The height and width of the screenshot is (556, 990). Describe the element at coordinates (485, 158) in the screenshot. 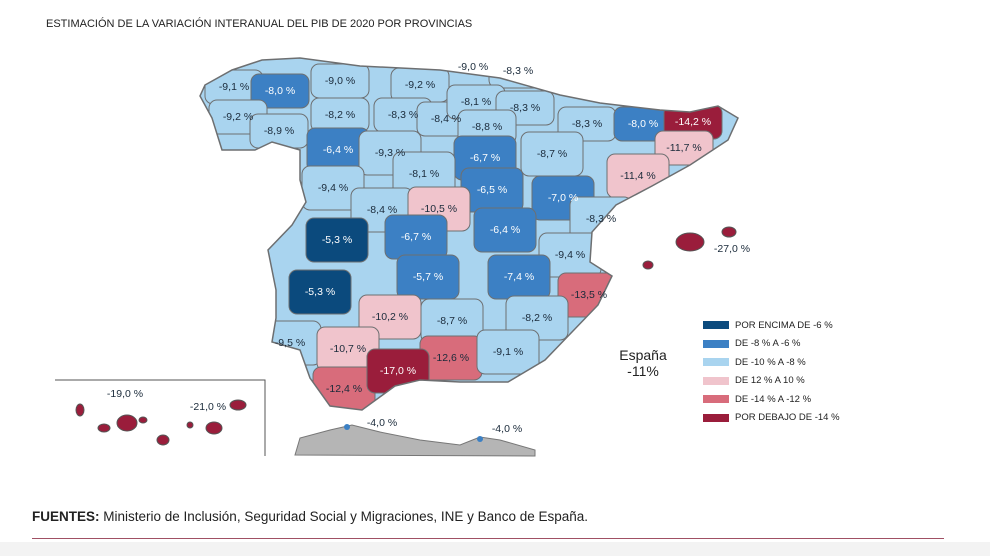

I see `province-value-label: -6,7 %` at that location.